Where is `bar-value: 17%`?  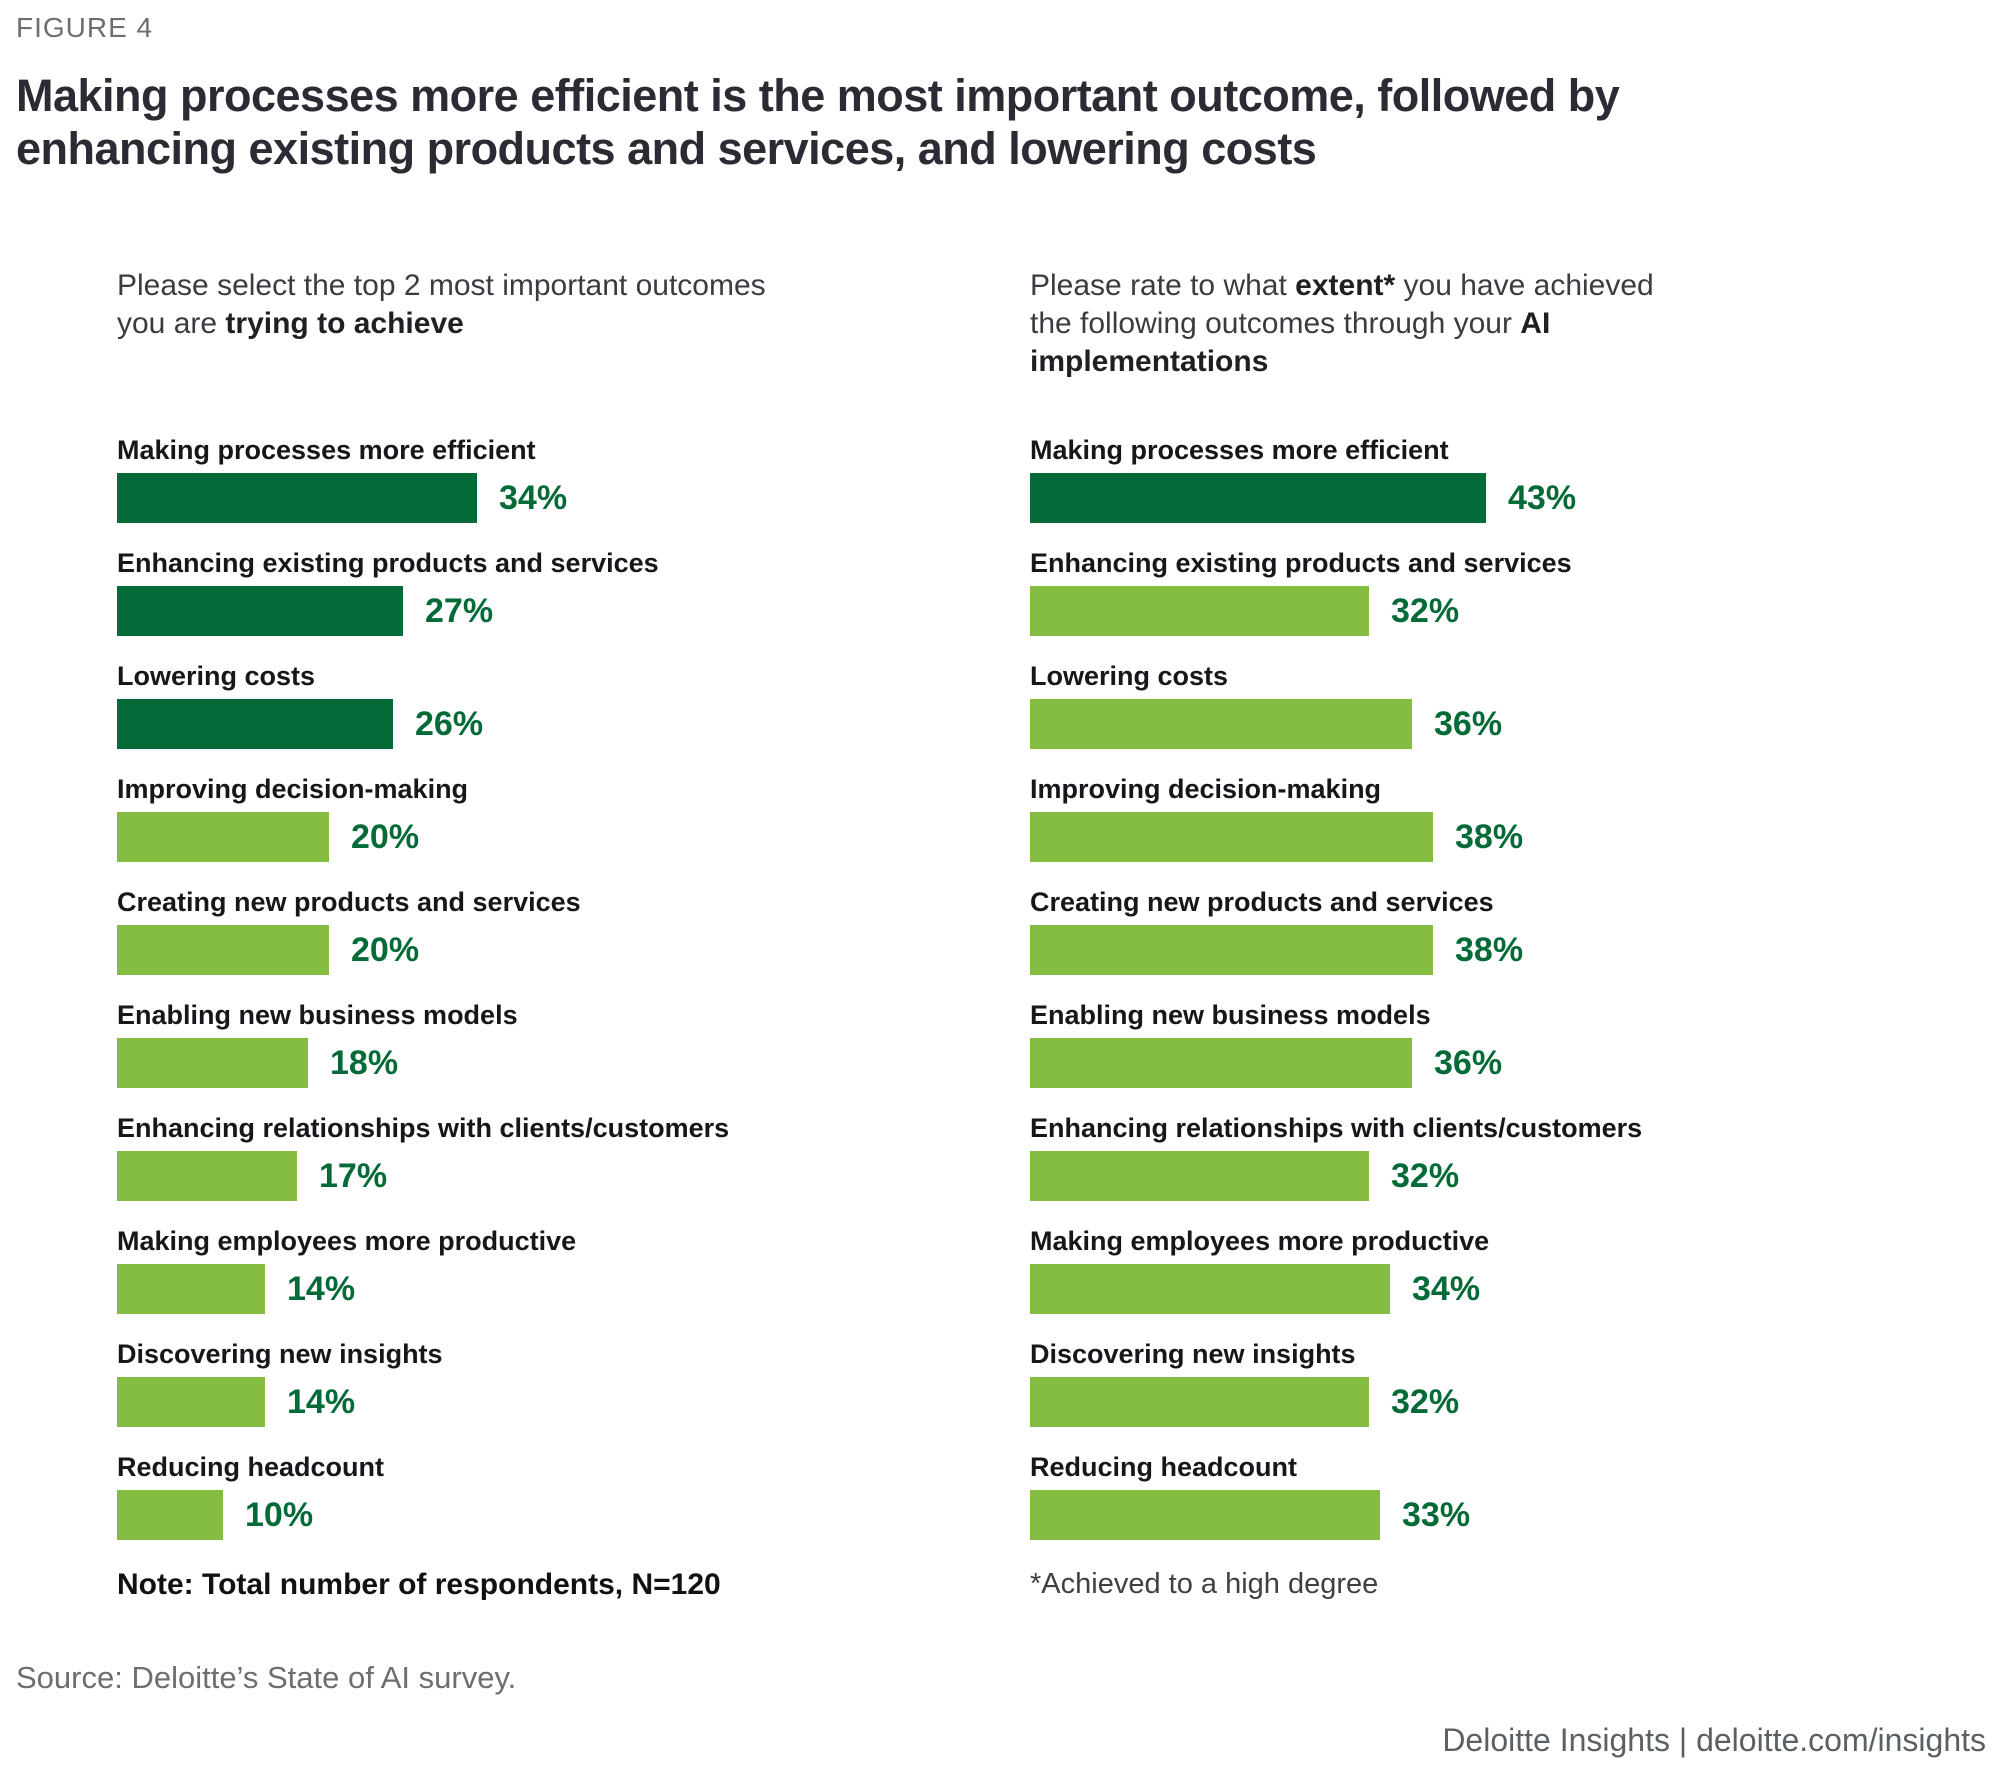
bar-value: 17% is located at coordinates (353, 1175).